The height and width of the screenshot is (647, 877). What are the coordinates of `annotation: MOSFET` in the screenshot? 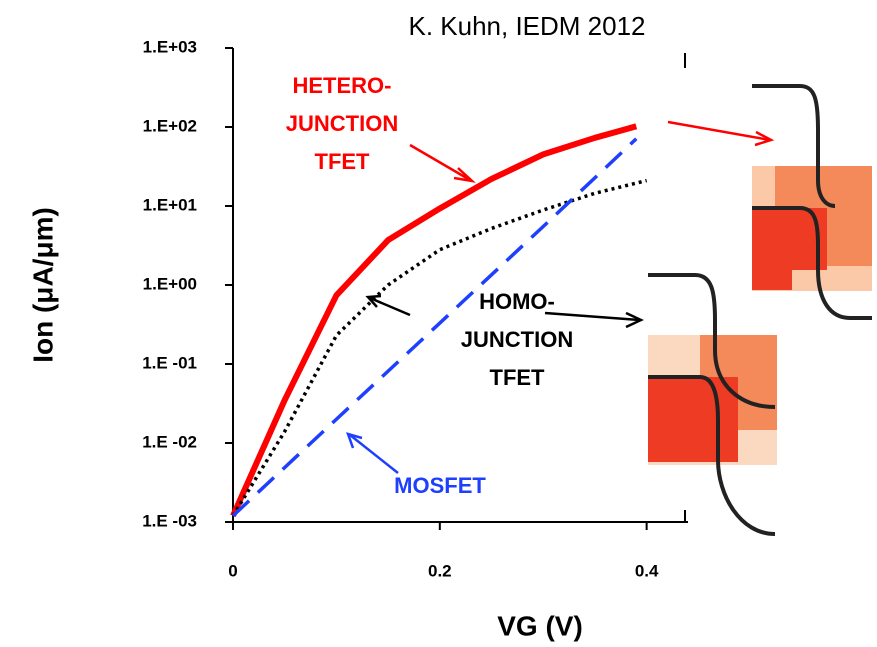 It's located at (440, 485).